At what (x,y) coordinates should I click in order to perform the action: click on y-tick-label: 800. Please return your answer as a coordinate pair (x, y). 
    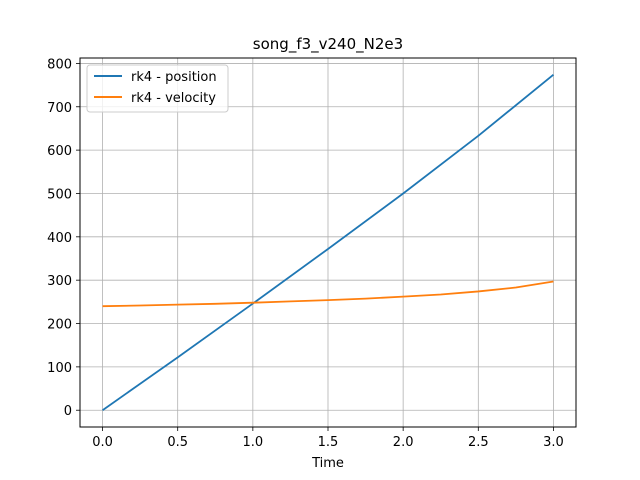
    Looking at the image, I should click on (59, 64).